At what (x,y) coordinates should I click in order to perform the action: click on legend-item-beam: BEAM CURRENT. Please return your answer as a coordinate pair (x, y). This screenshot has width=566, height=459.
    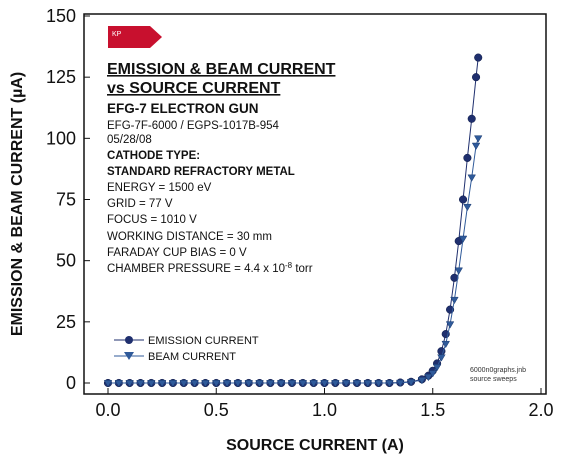
    Looking at the image, I should click on (175, 357).